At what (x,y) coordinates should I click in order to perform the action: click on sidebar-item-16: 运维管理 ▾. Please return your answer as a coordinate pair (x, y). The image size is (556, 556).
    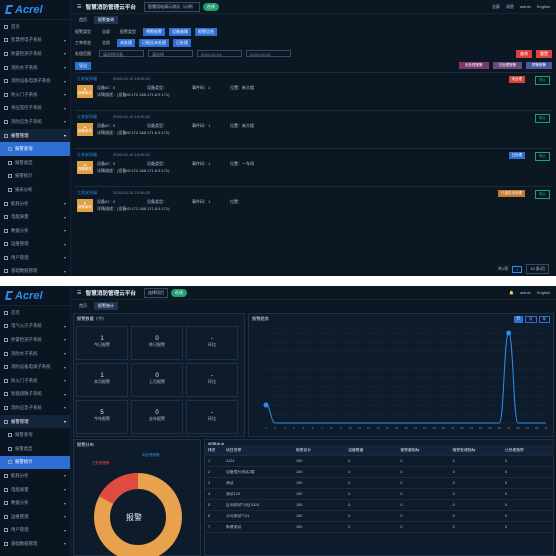
    Looking at the image, I should click on (35, 245).